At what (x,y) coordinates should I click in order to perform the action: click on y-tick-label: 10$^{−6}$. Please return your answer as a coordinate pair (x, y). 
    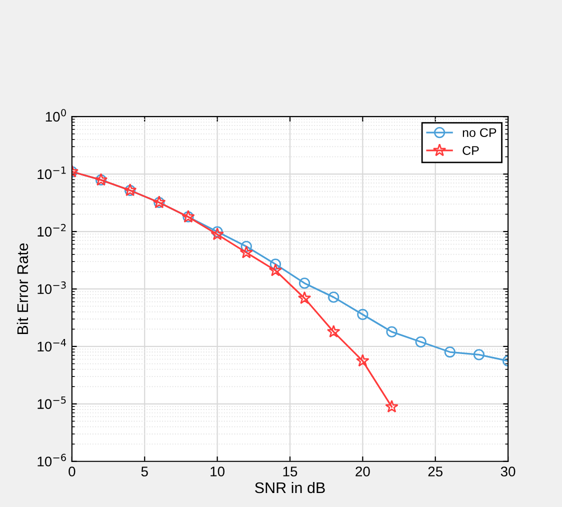
    Looking at the image, I should click on (52, 460).